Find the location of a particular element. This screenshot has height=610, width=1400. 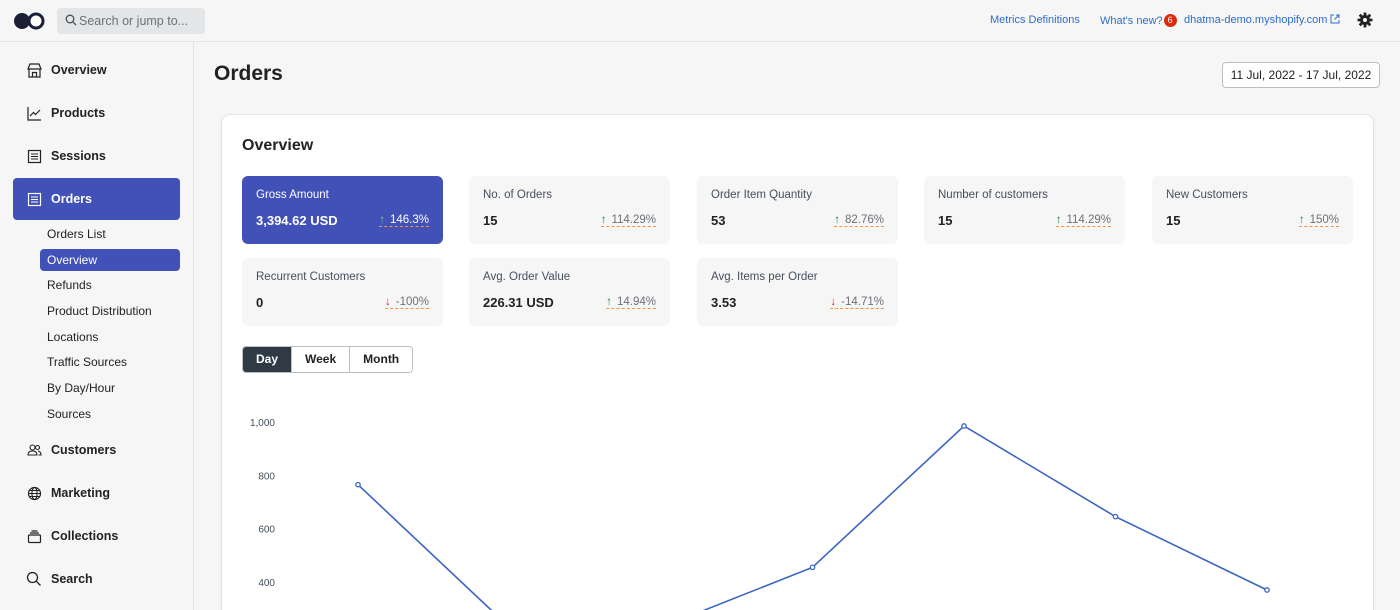

sidebar-item-sessions: Sessions is located at coordinates (96, 156).